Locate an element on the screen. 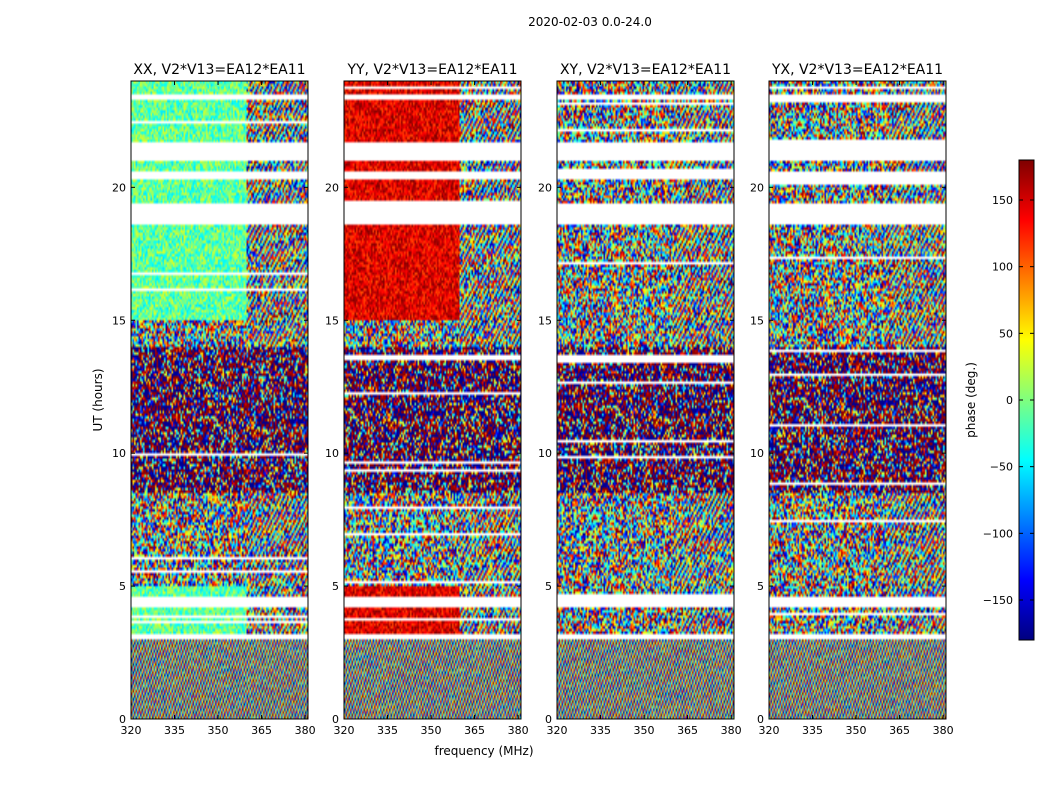  colorbar-tick-label: −150 is located at coordinates (998, 600).